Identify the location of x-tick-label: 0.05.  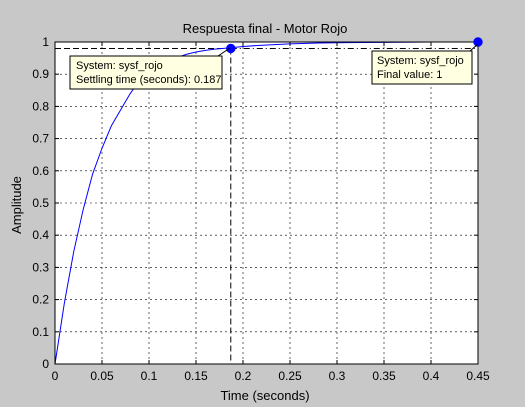
(102, 376).